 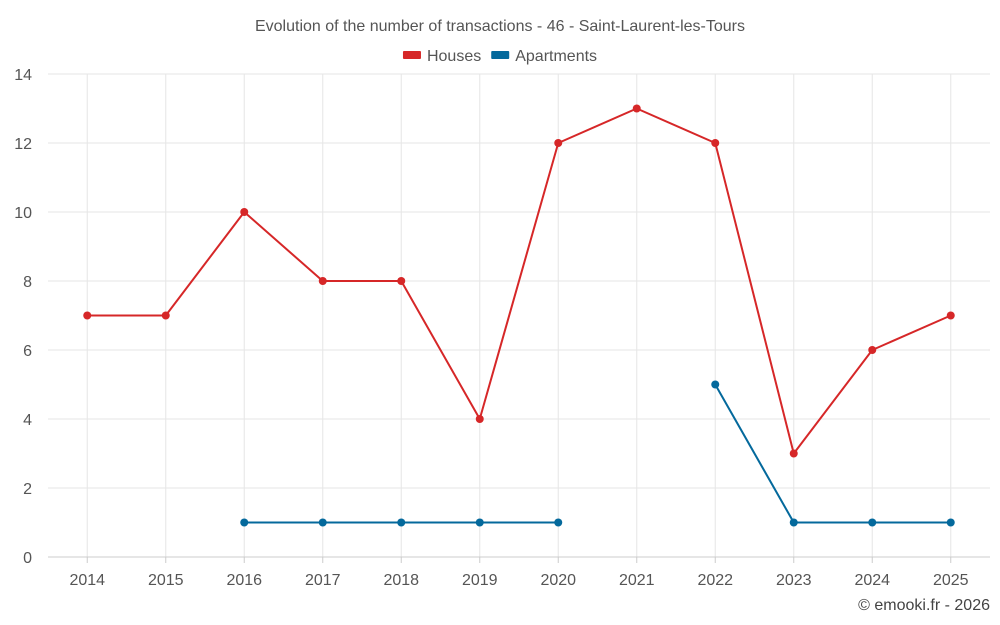 I want to click on credit-text: © emooki.fr - 2026, so click(x=924, y=605).